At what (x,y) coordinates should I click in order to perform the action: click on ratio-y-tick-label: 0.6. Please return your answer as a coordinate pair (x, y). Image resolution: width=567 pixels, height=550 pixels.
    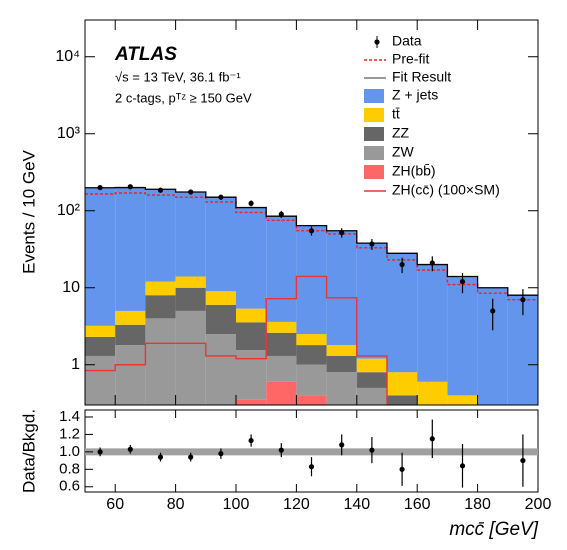
    Looking at the image, I should click on (69, 486).